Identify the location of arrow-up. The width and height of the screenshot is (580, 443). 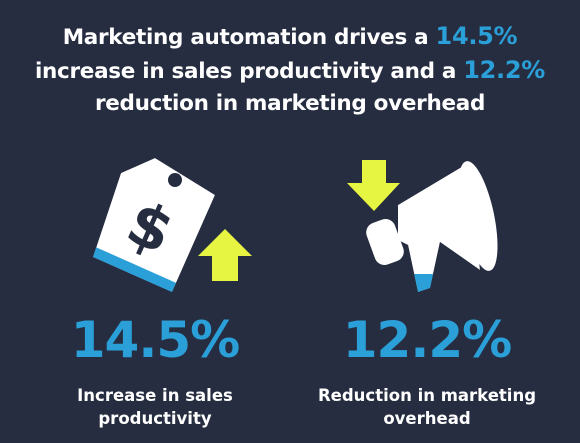
(225, 255).